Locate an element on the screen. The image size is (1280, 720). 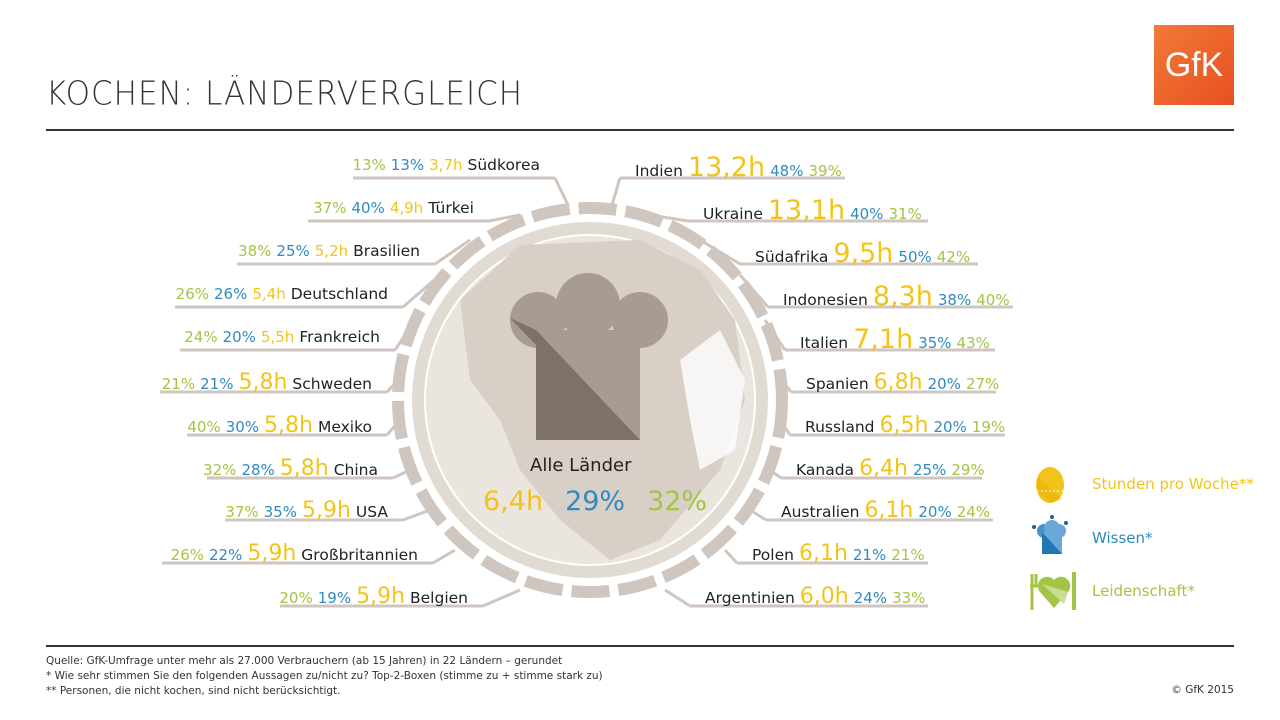
copyright: © GfK 2015 is located at coordinates (1202, 690).